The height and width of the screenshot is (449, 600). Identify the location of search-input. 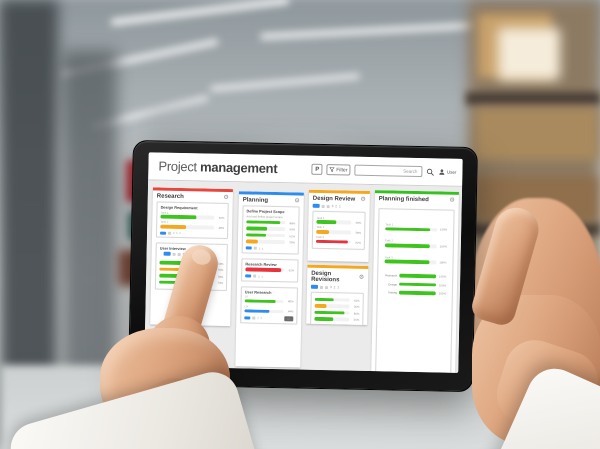
(388, 171).